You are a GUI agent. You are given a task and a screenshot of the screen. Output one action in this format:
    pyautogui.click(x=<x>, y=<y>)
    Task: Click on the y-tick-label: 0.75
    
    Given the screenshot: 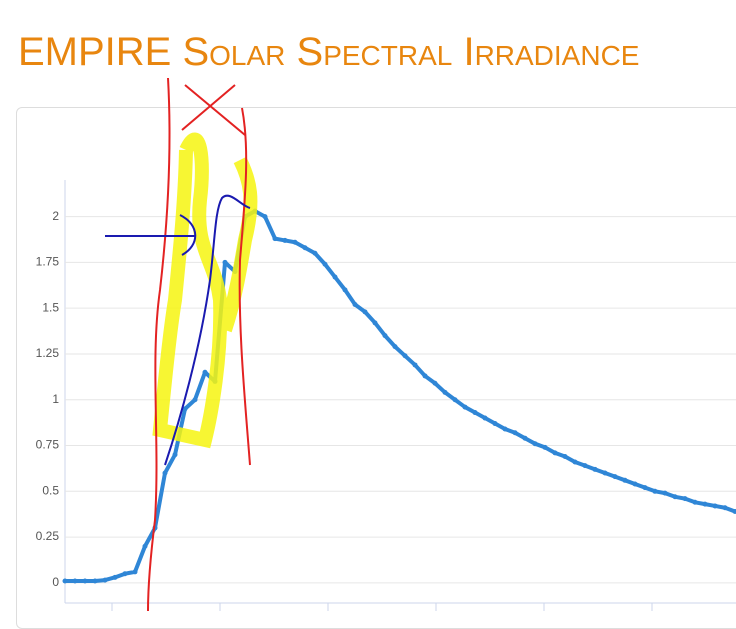 What is the action you would take?
    pyautogui.click(x=48, y=445)
    